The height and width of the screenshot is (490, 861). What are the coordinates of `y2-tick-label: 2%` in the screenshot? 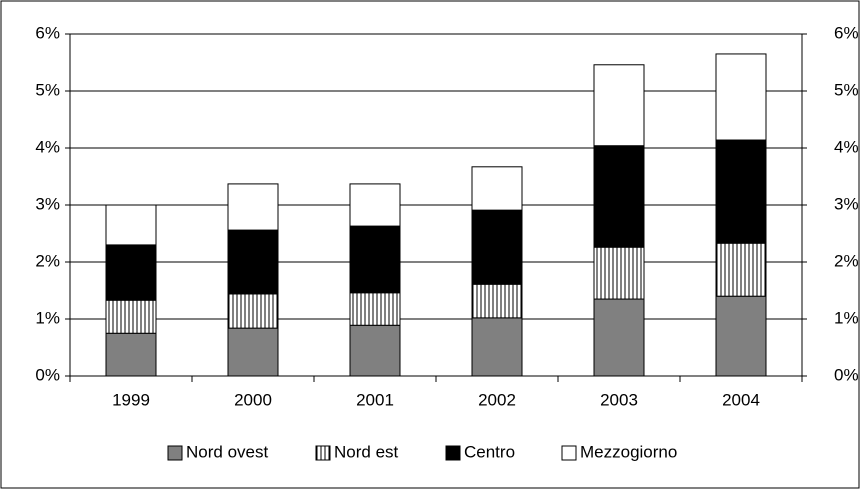 It's located at (846, 260).